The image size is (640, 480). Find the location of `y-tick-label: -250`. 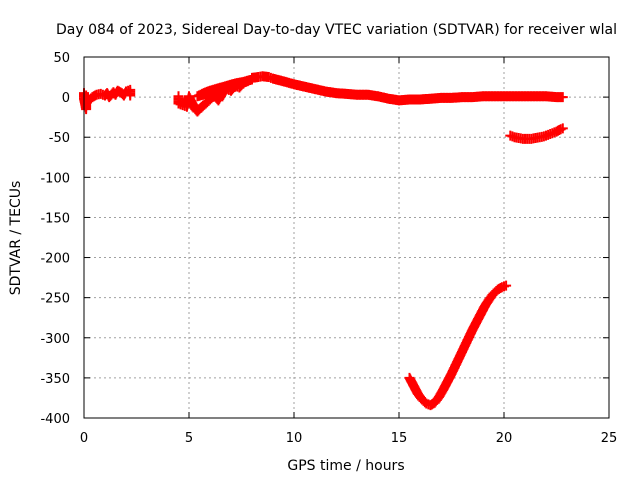

y-tick-label: -250 is located at coordinates (55, 299).